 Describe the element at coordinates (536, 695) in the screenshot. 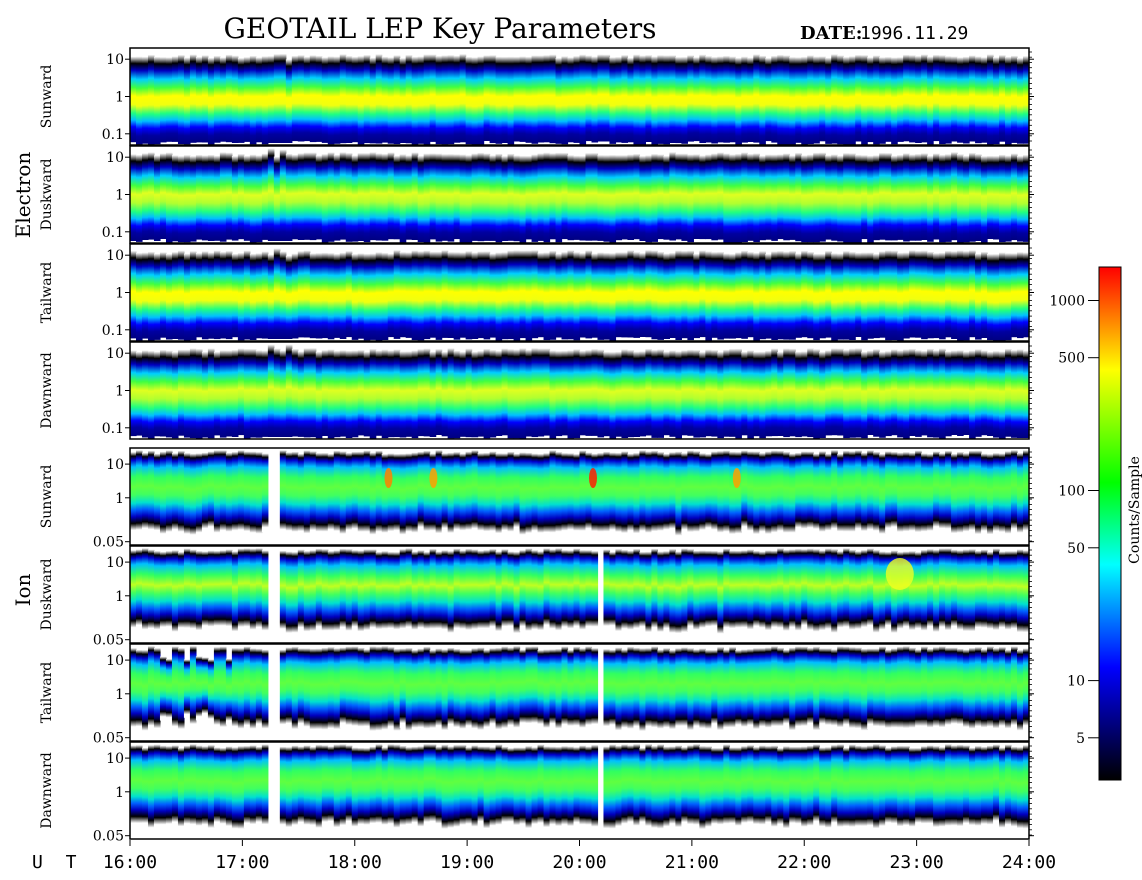

I see `panel-ion-tailward: 0.05 1 10 Tailward` at that location.